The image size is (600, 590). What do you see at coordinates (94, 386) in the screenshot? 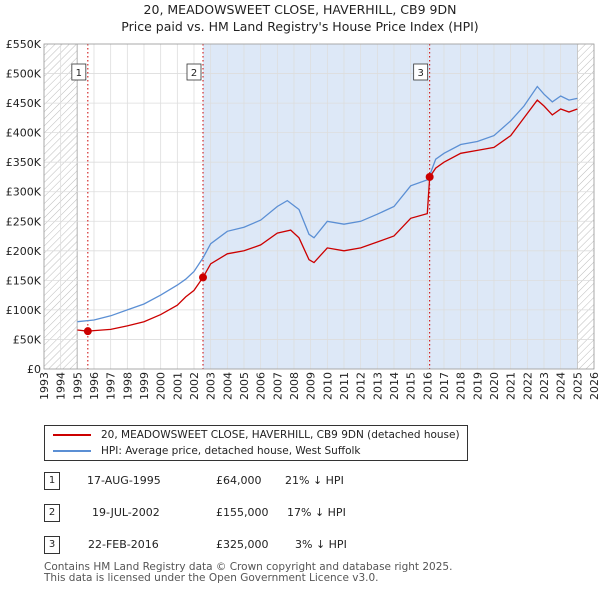
I see `x-tick-label: 1996` at bounding box center [94, 386].